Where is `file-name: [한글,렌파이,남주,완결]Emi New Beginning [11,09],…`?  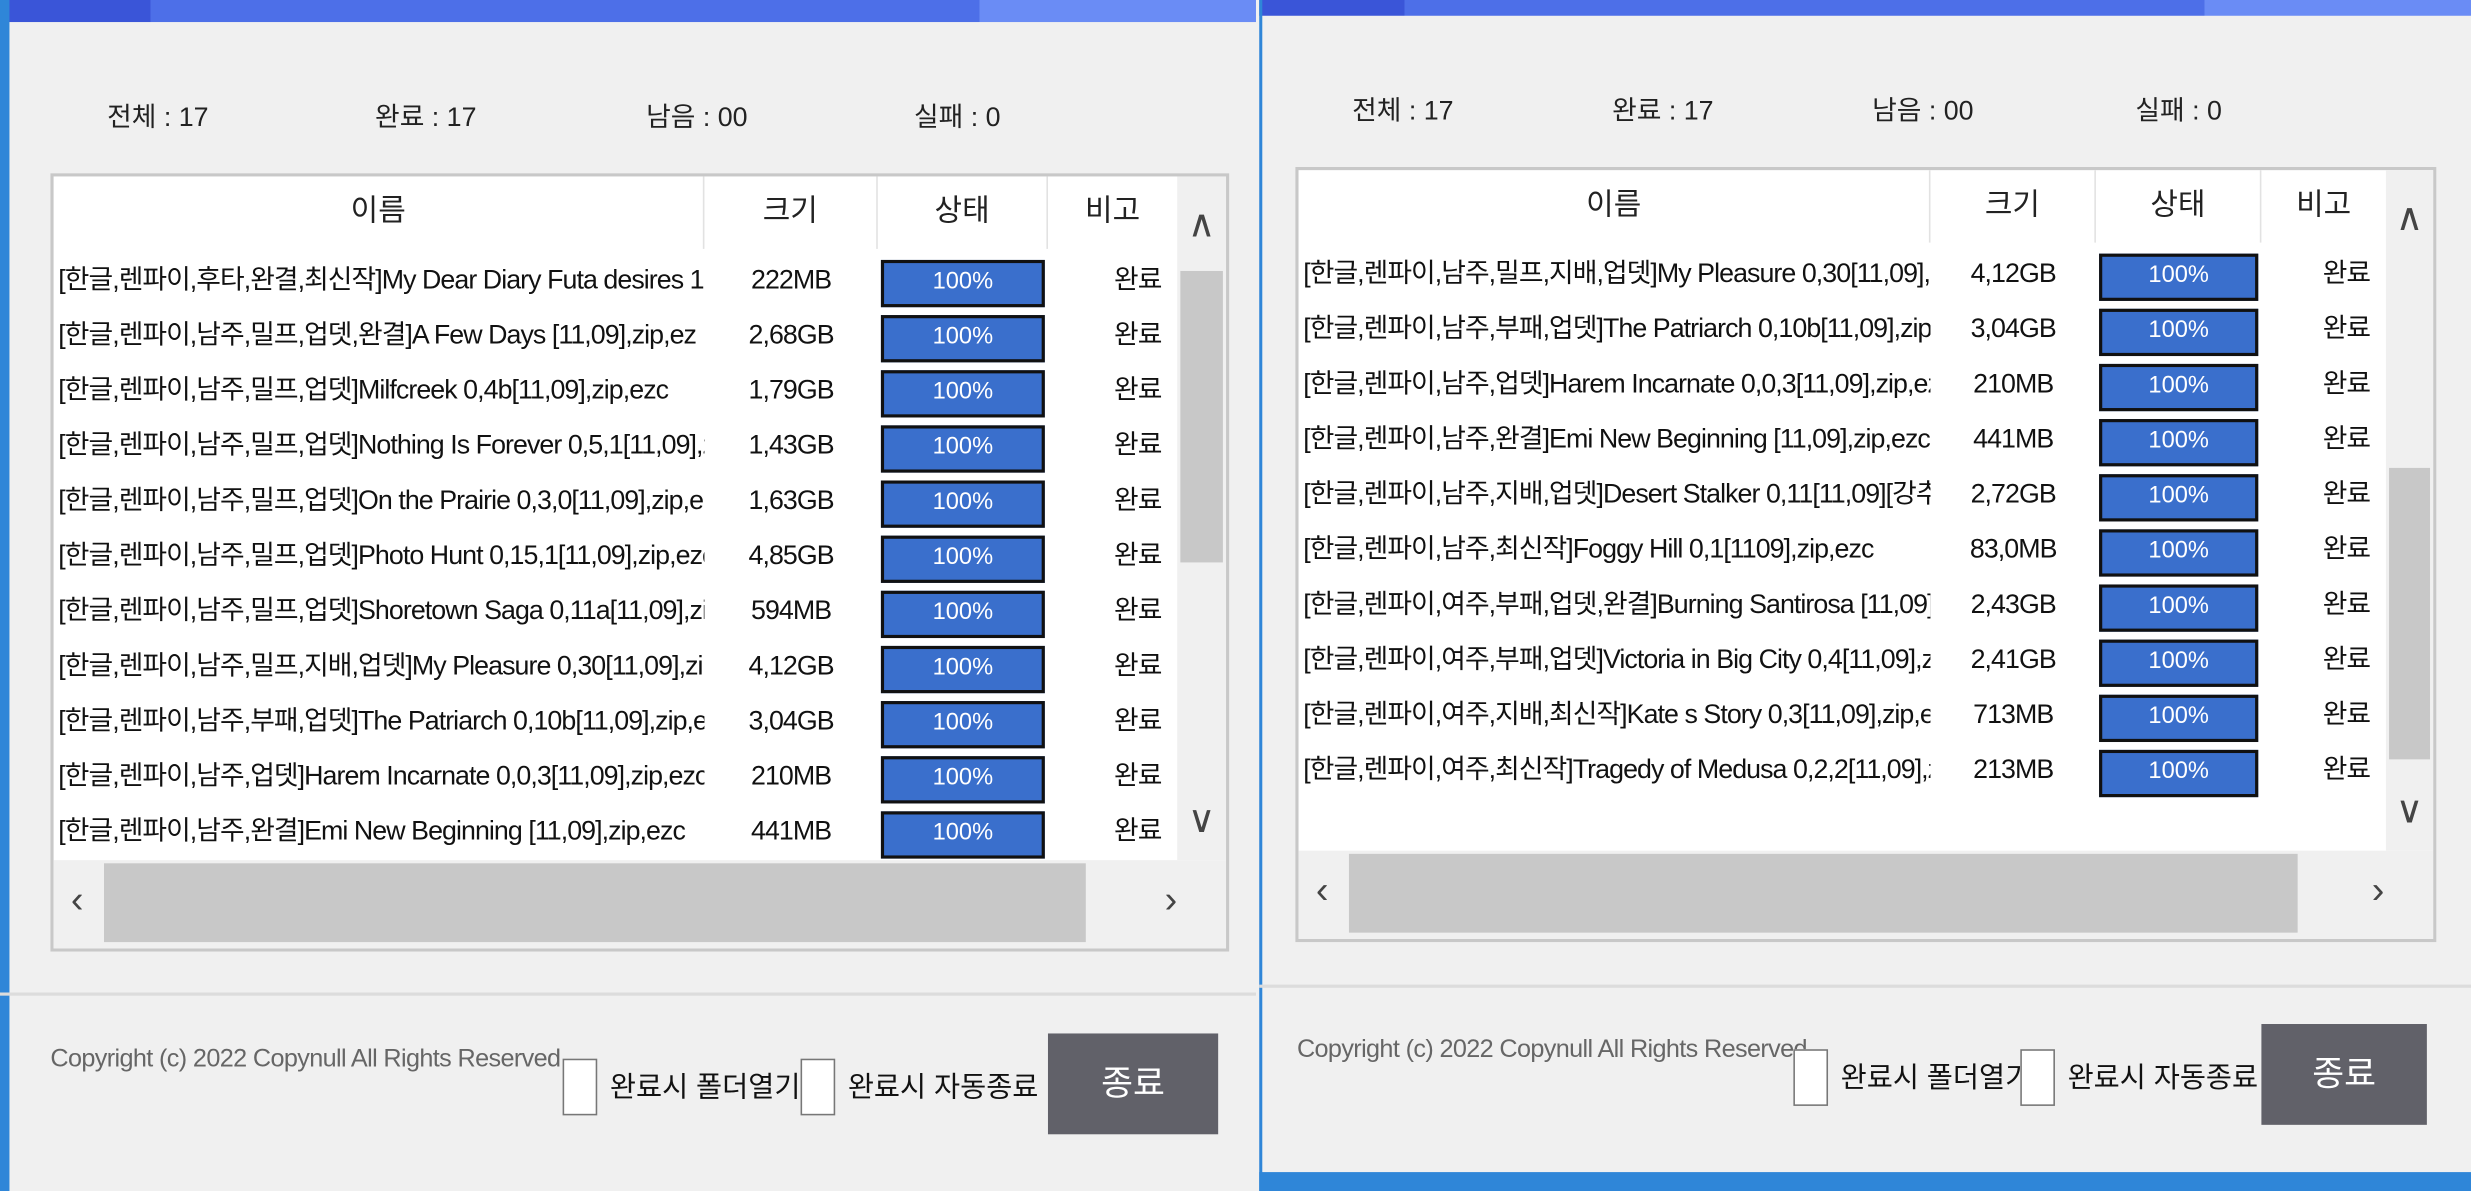
file-name: [한글,렌파이,남주,완결]Emi New Beginning [11,09],… is located at coordinates (372, 831).